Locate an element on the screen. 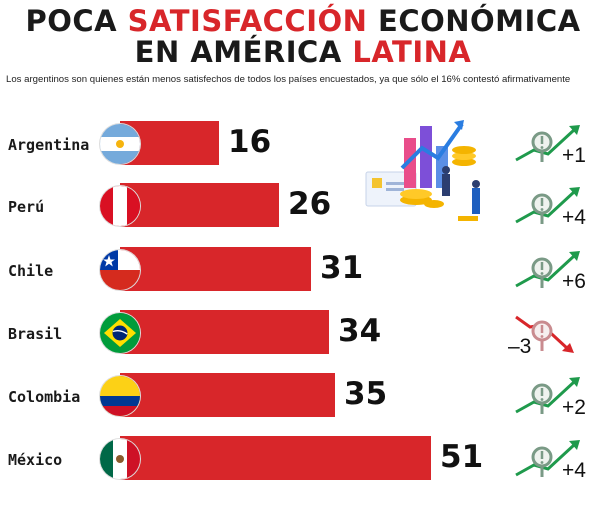 This screenshot has height=507, width=606. title-line-1: POCA SATISFACCIÓN ECONÓMICA is located at coordinates (303, 21).